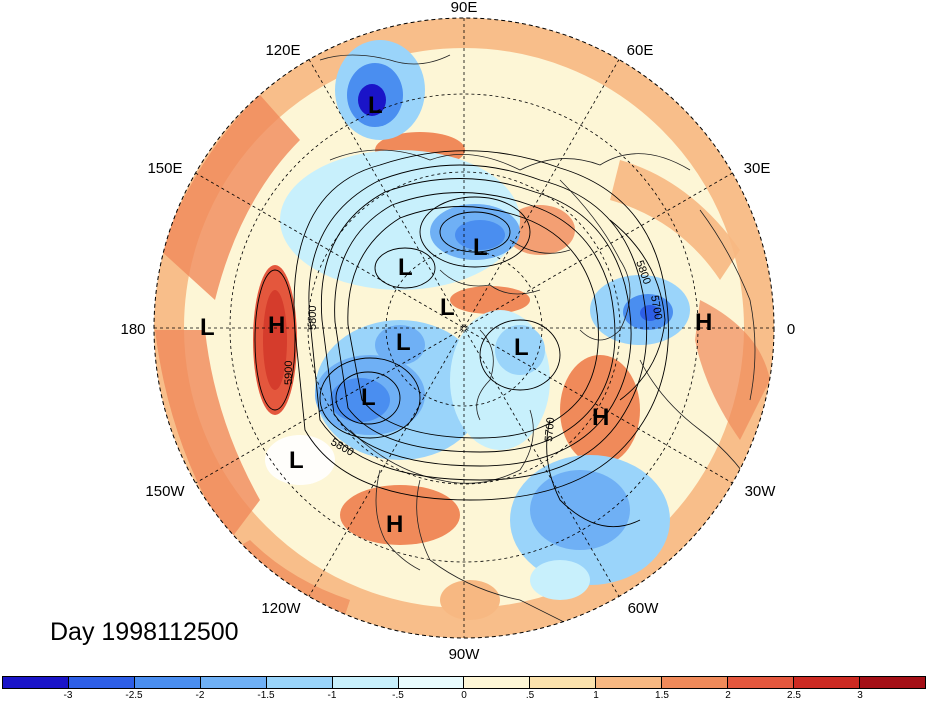  I want to click on colorbar-tick-label: -.5, so click(398, 695).